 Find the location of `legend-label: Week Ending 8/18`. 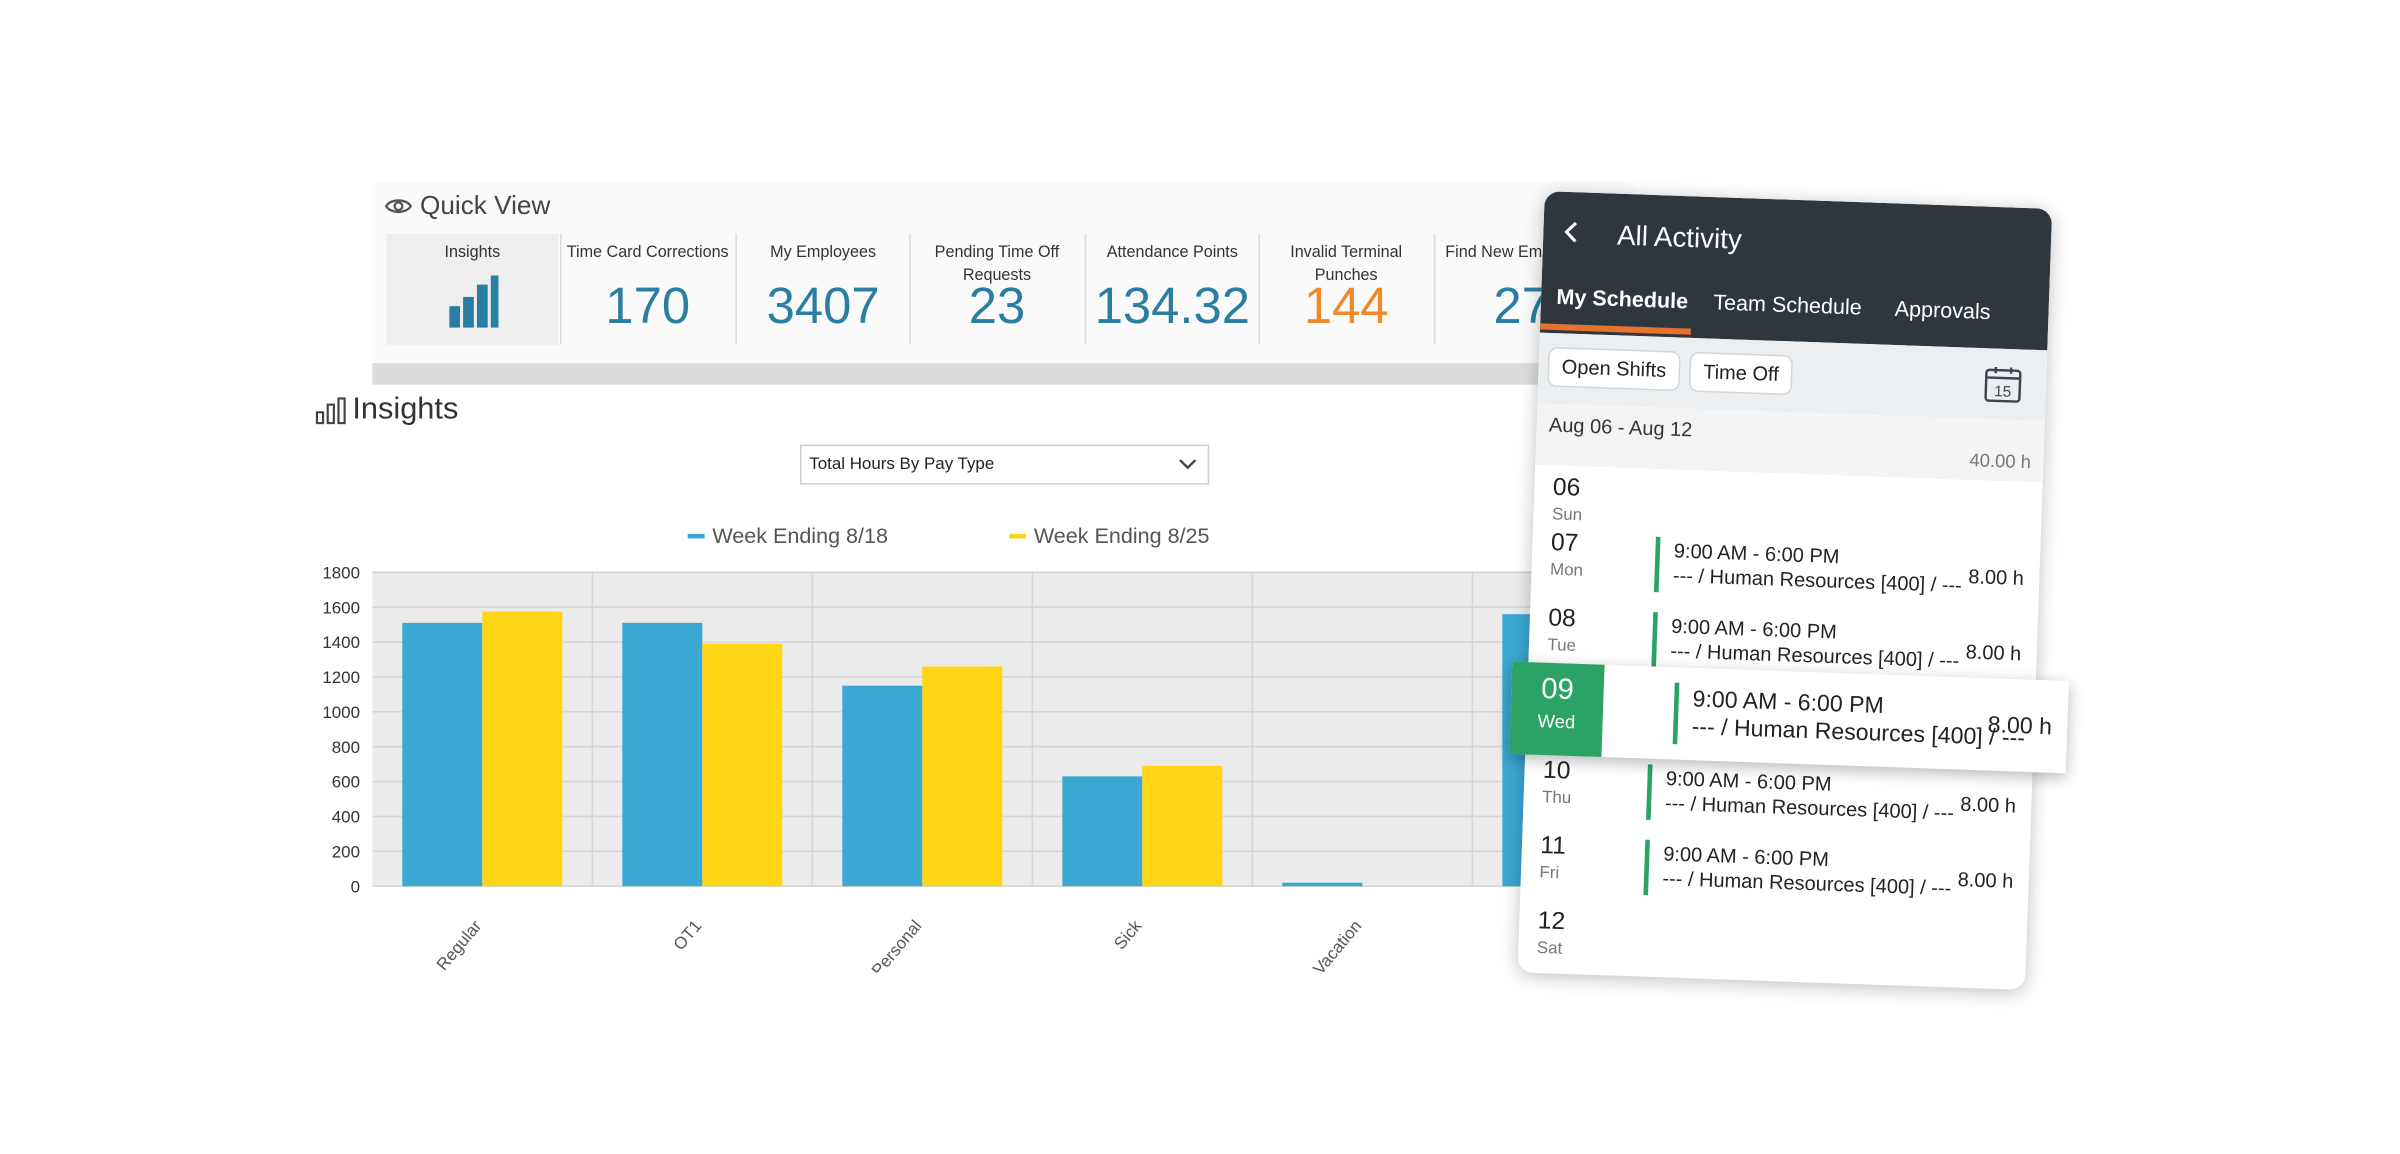

legend-label: Week Ending 8/18 is located at coordinates (800, 535).